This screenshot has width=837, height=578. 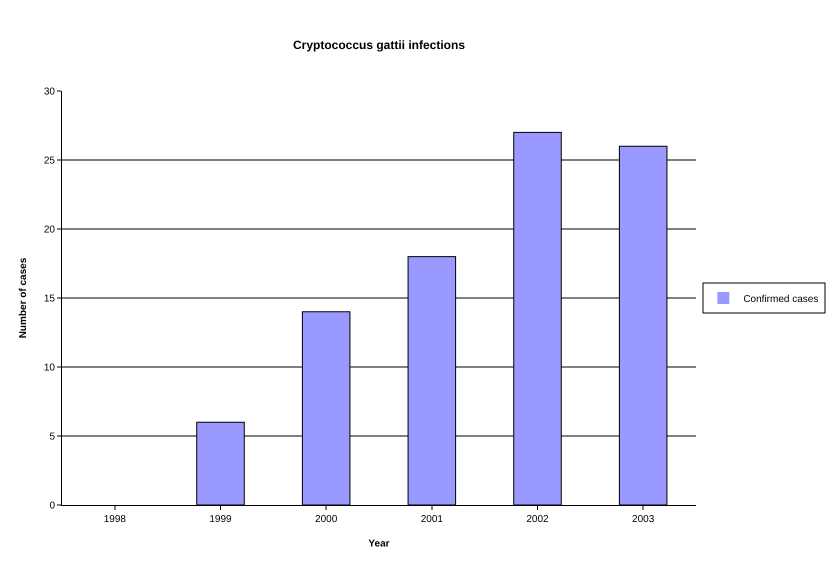 What do you see at coordinates (379, 45) in the screenshot?
I see `chart-title: Cryptococcus gattii infections` at bounding box center [379, 45].